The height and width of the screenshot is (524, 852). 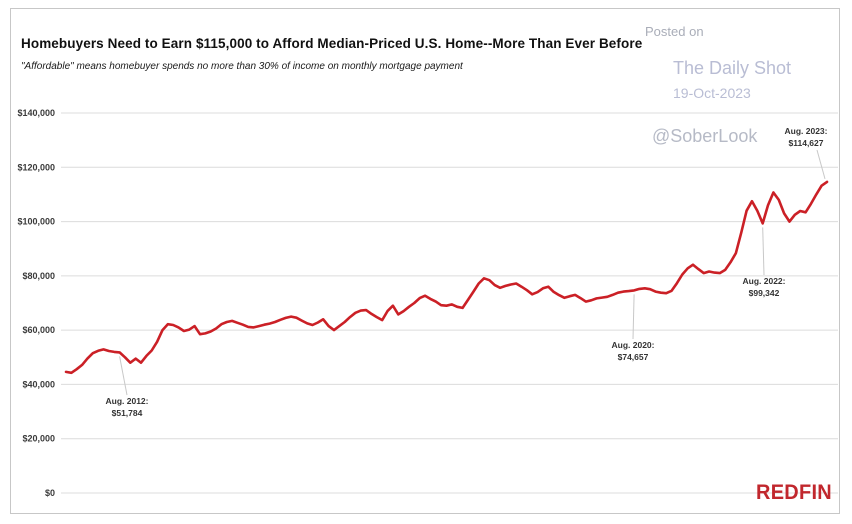 I want to click on y-tick-label: $40,000, so click(x=38, y=384).